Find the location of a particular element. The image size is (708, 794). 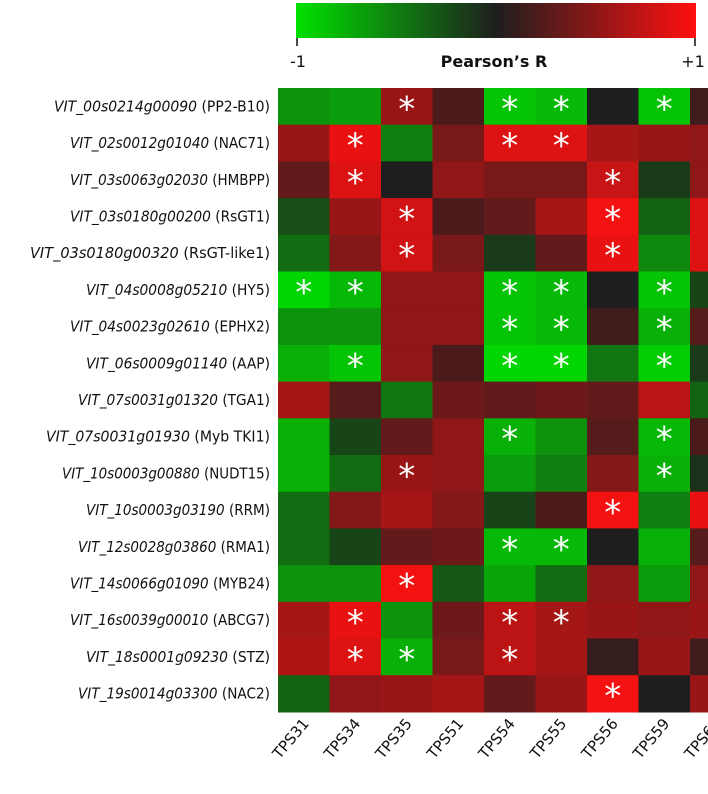

row-label: VIT_04s0008g05210 (HY5) is located at coordinates (178, 290).